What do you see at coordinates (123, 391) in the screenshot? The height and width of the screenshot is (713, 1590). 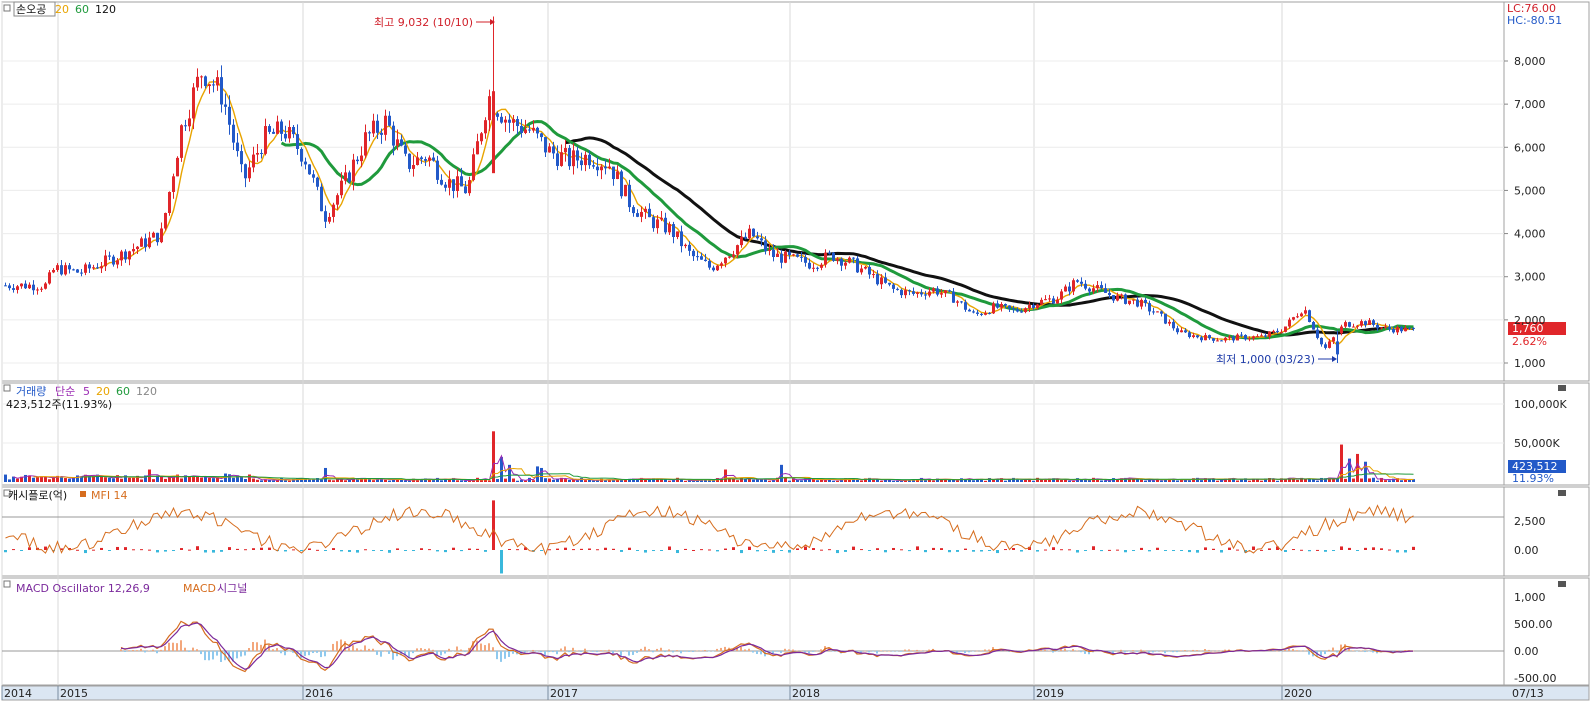 I see `volume-legend-item: 60` at bounding box center [123, 391].